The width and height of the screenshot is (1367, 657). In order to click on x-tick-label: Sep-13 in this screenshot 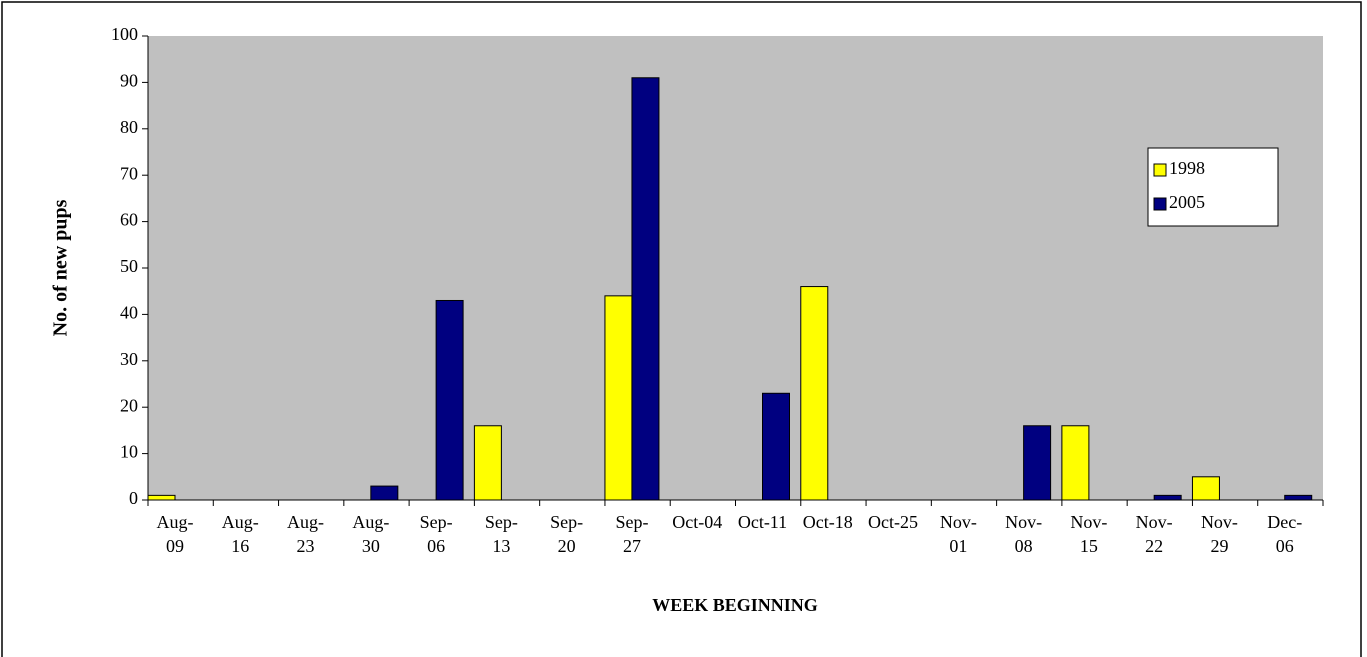, I will do `click(501, 534)`.